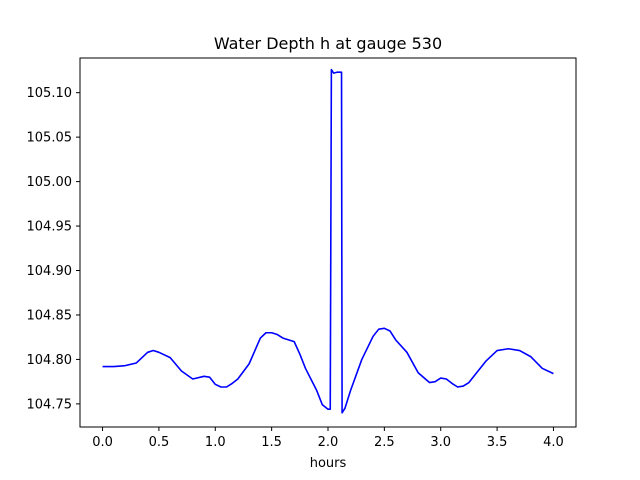 The image size is (640, 480). What do you see at coordinates (553, 442) in the screenshot?
I see `x-tick-label: 4.0` at bounding box center [553, 442].